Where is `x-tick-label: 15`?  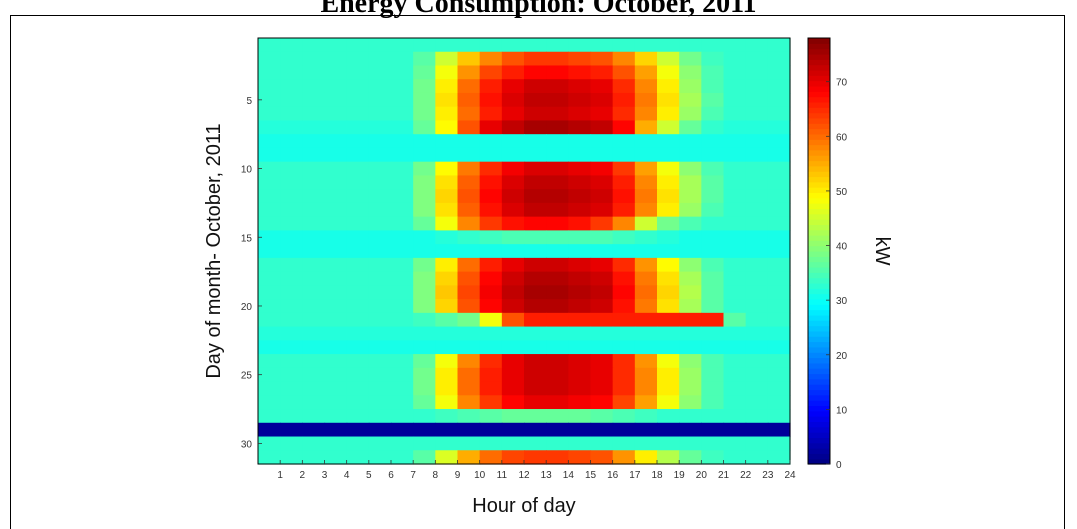
x-tick-label: 15 is located at coordinates (591, 475).